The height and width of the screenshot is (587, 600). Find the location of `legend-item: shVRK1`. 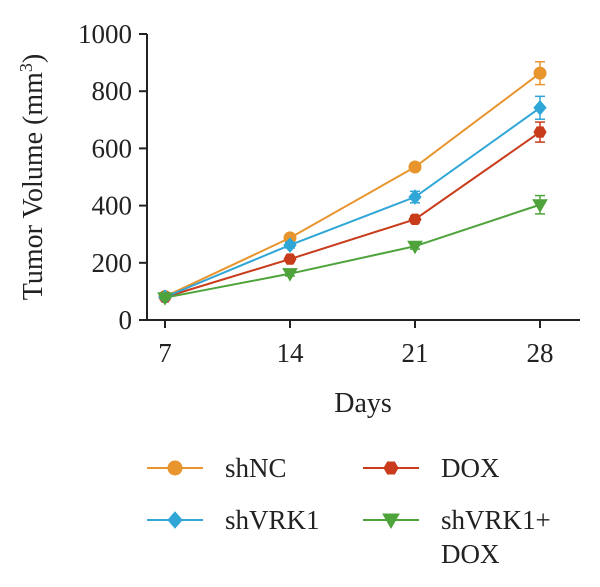

legend-item: shVRK1 is located at coordinates (233, 520).